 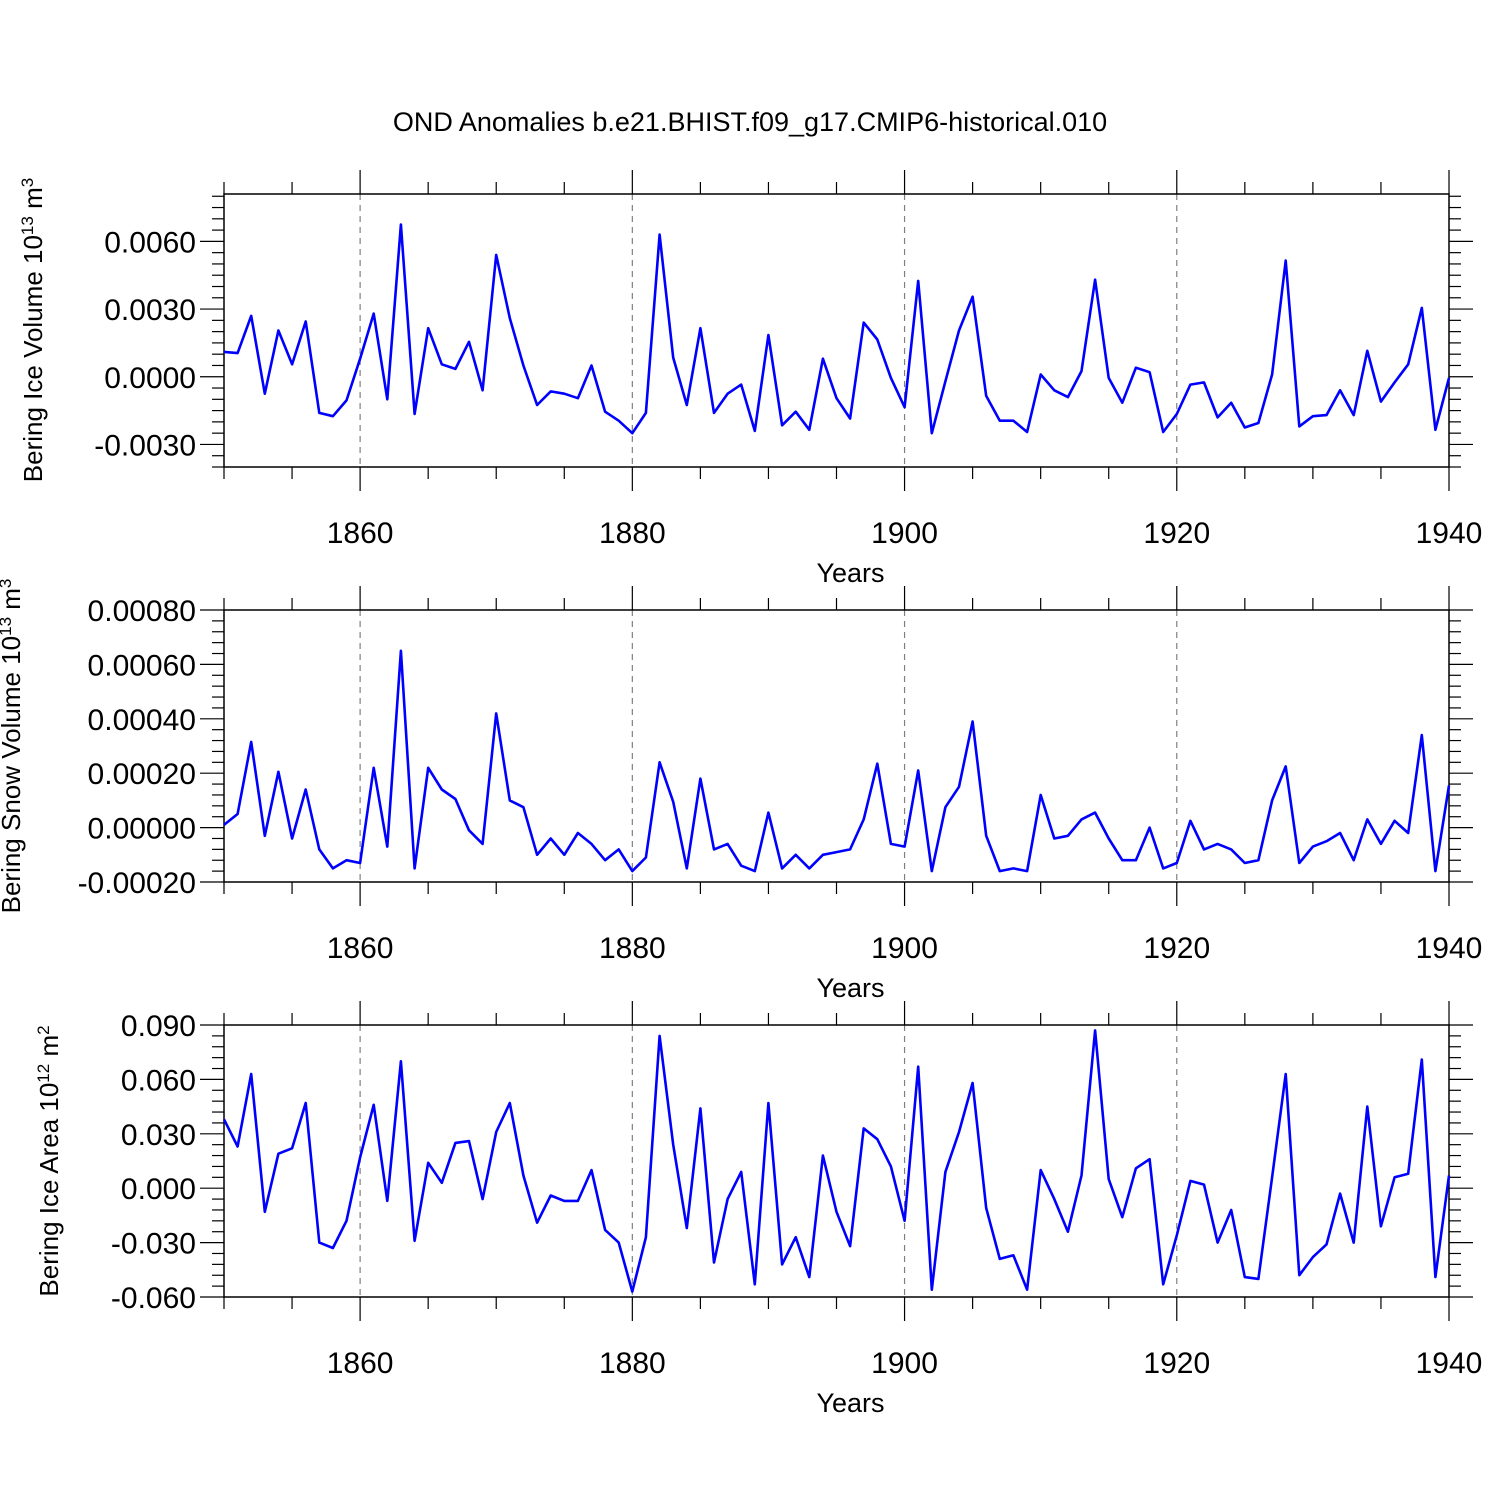 I want to click on y-tick-label: 0.030, so click(x=158, y=1135).